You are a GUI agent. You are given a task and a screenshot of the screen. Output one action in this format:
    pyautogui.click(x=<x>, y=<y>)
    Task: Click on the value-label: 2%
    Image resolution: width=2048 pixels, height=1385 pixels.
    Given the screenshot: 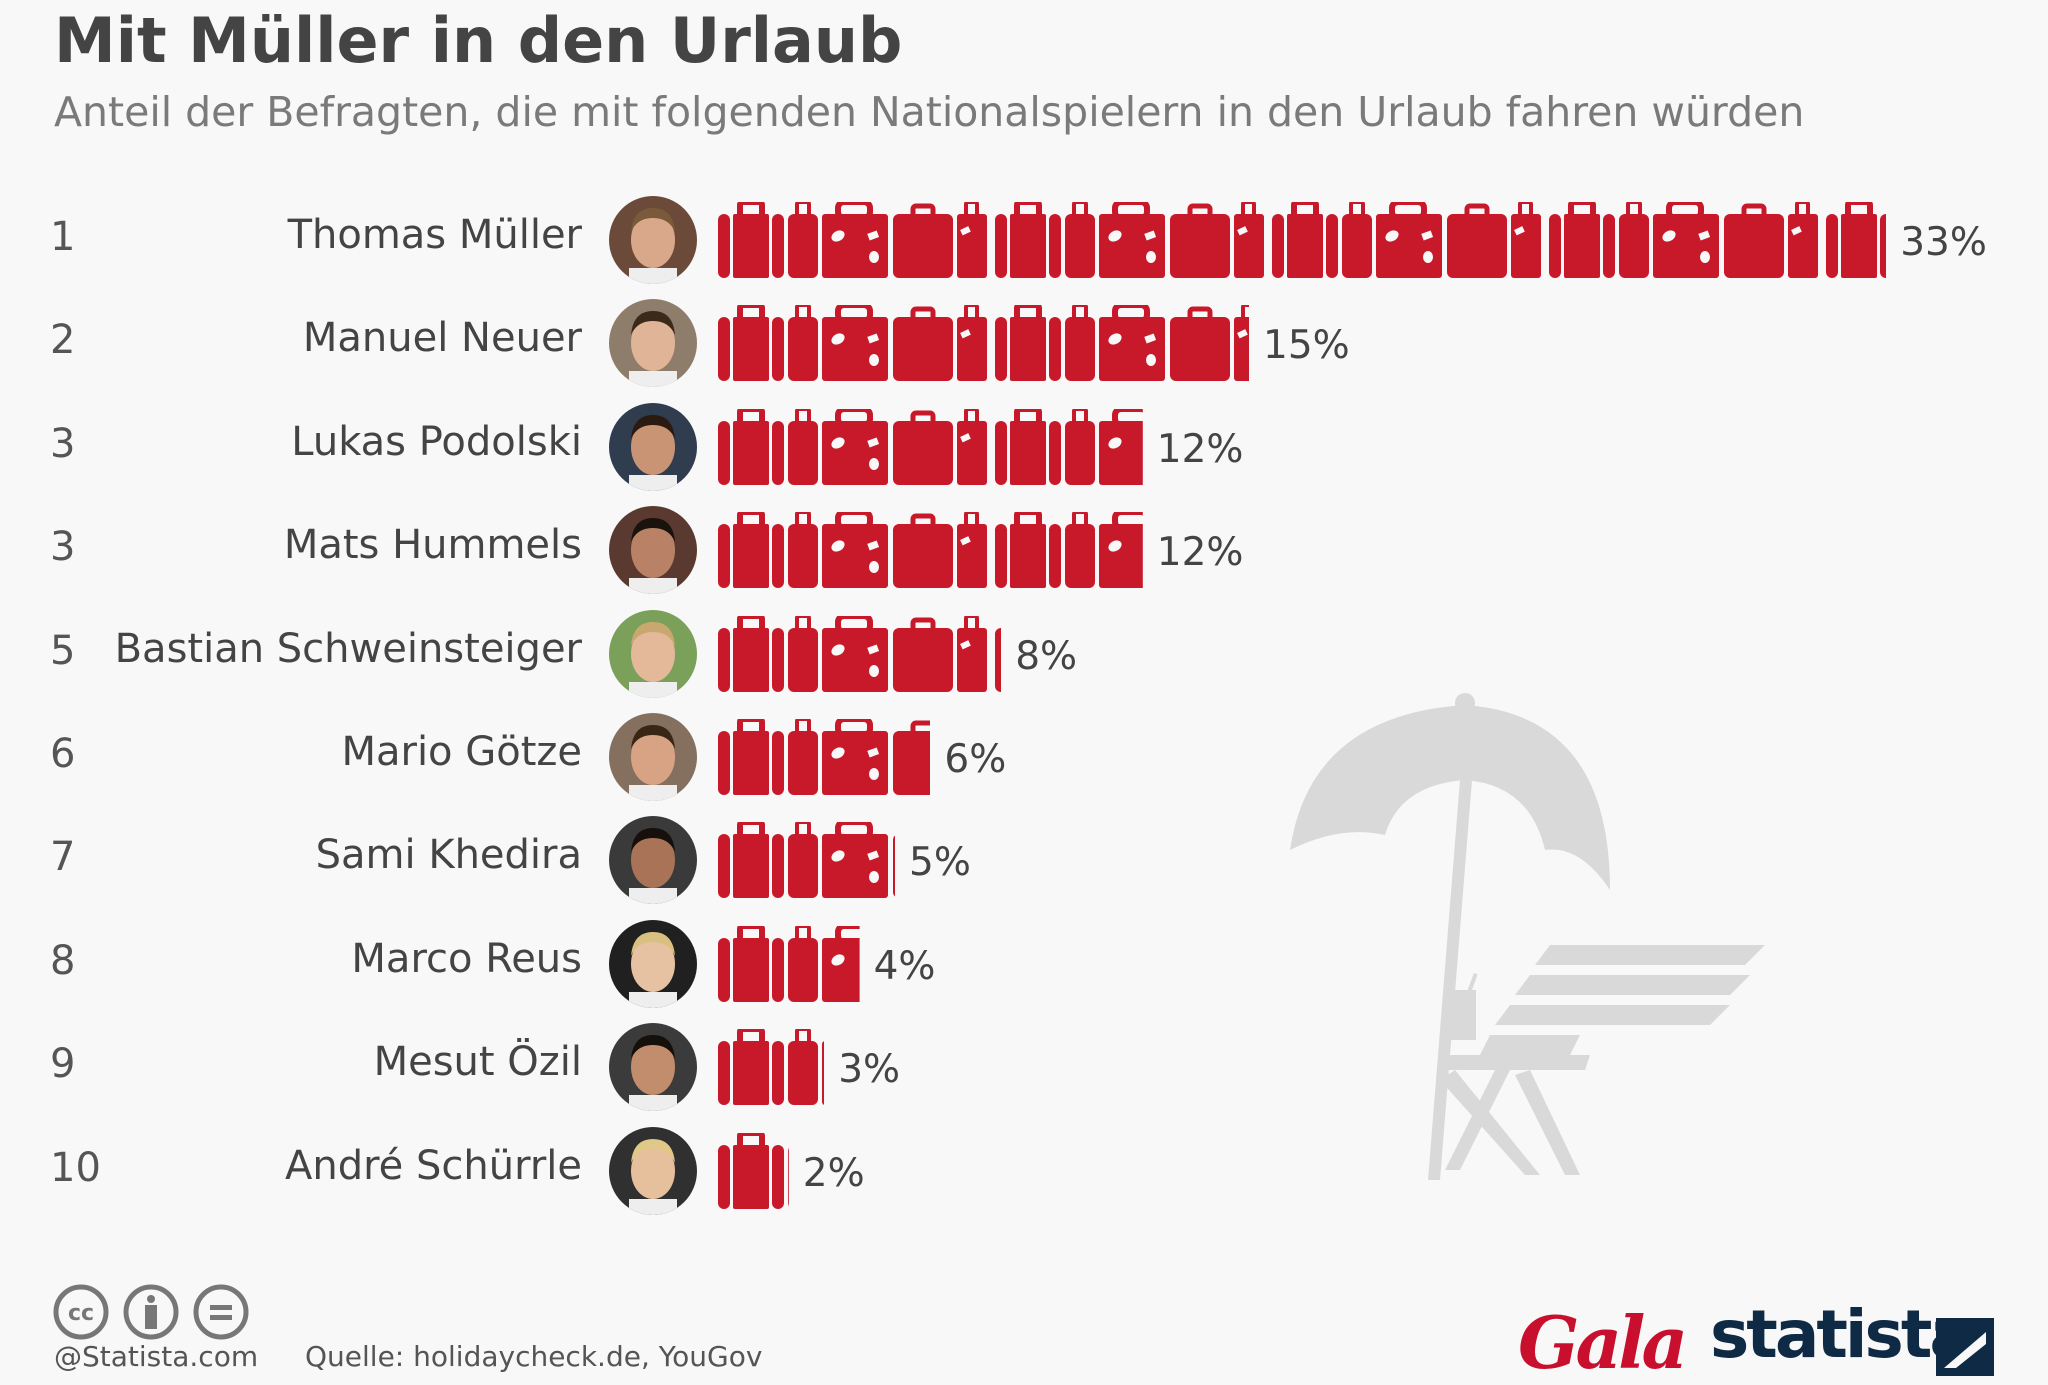 What is the action you would take?
    pyautogui.click(x=833, y=1173)
    